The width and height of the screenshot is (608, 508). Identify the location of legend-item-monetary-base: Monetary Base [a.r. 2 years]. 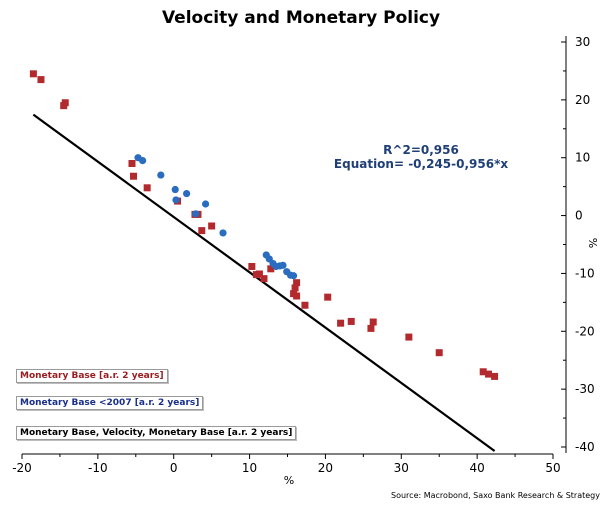
(92, 376).